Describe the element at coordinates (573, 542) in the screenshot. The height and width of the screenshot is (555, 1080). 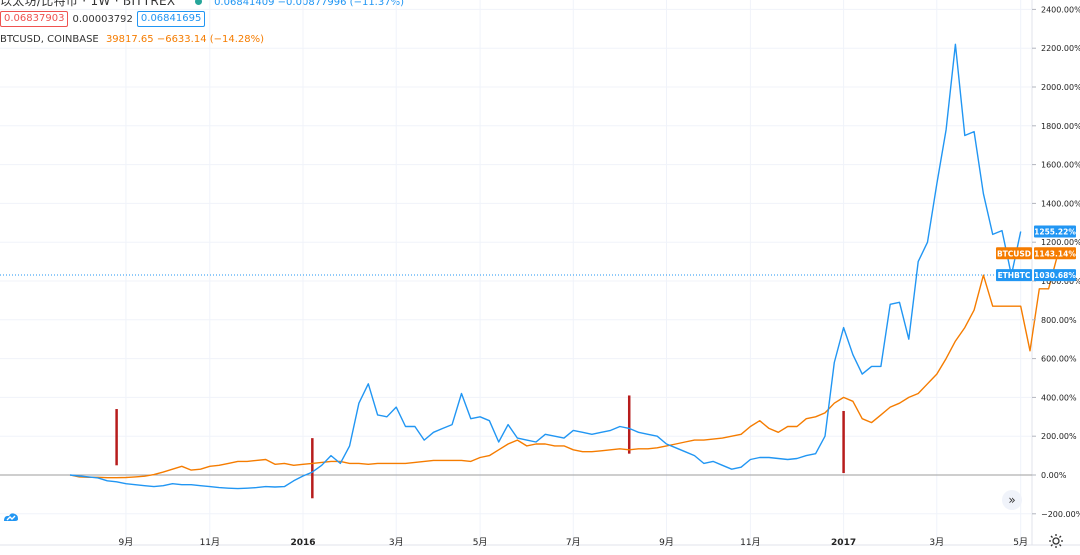
I see `x-tick-label: 7月` at that location.